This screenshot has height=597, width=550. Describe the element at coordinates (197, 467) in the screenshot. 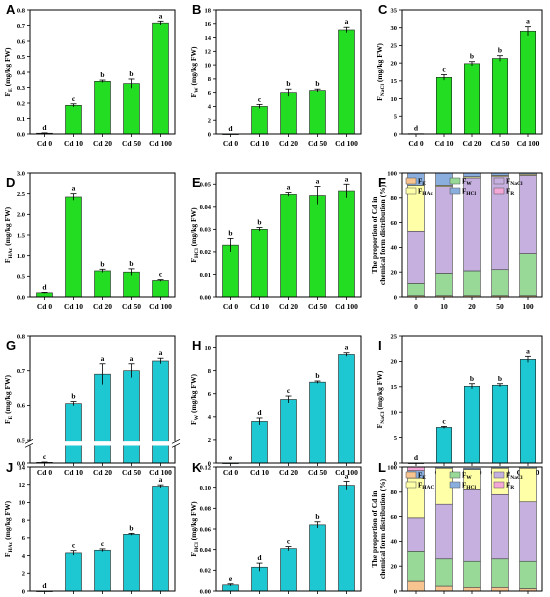

I see `panel-label: K` at that location.